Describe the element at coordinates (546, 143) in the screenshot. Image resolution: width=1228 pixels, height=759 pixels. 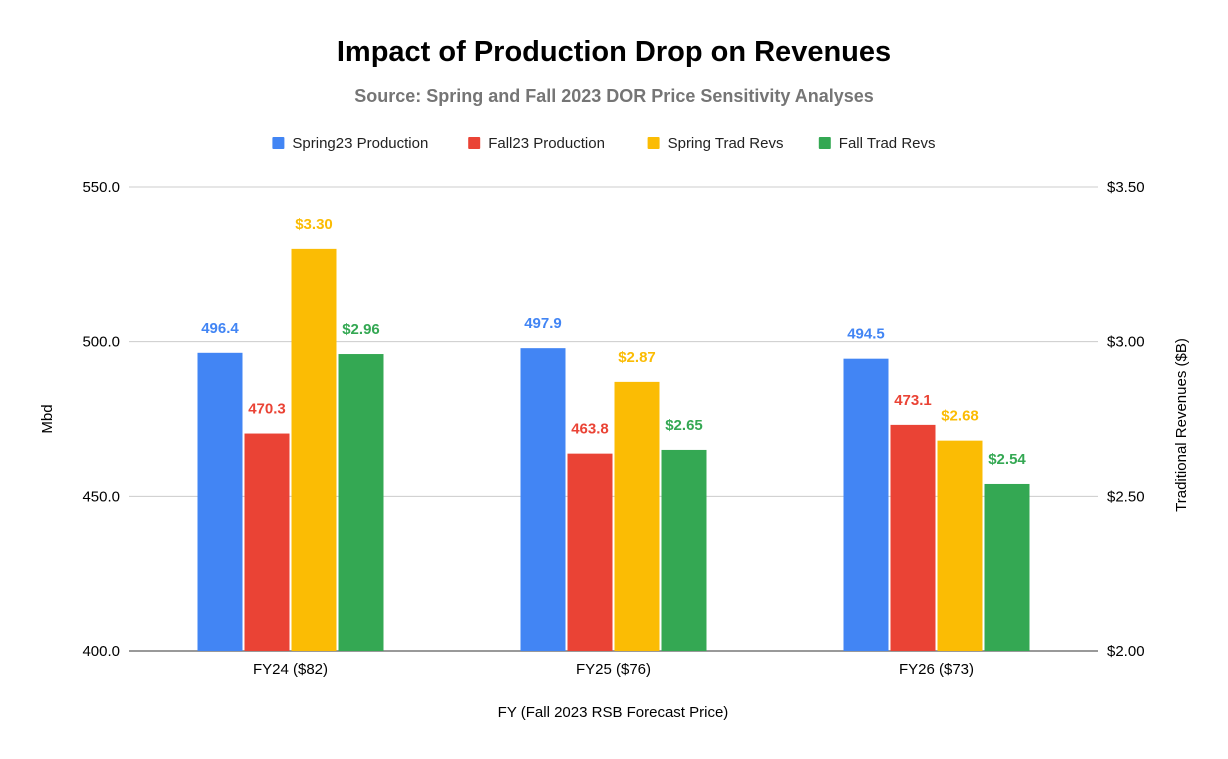
I see `legend-label: Fall23 Production` at that location.